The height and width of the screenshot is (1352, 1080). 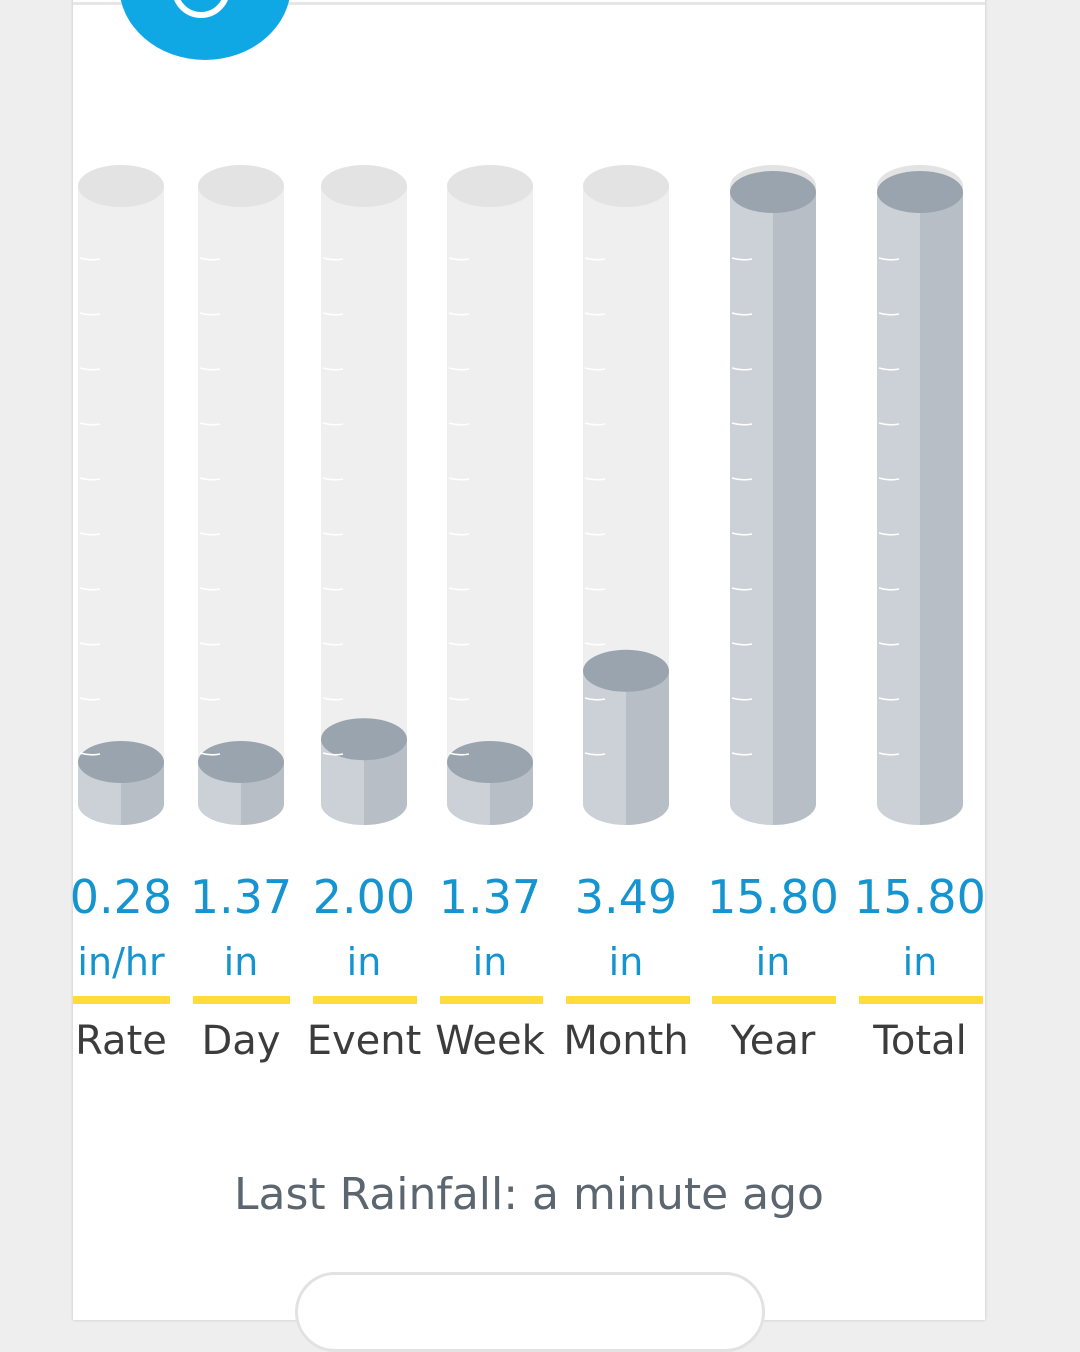 What do you see at coordinates (751, 498) in the screenshot?
I see `liquid-left-year` at bounding box center [751, 498].